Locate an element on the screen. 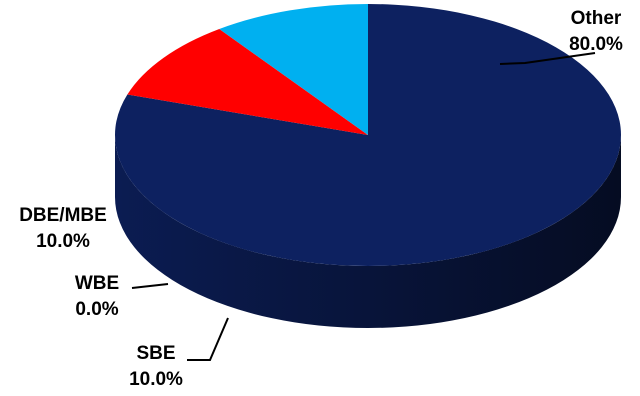 Image resolution: width=640 pixels, height=396 pixels. data-label-sbe-percent: 10.0% is located at coordinates (156, 379).